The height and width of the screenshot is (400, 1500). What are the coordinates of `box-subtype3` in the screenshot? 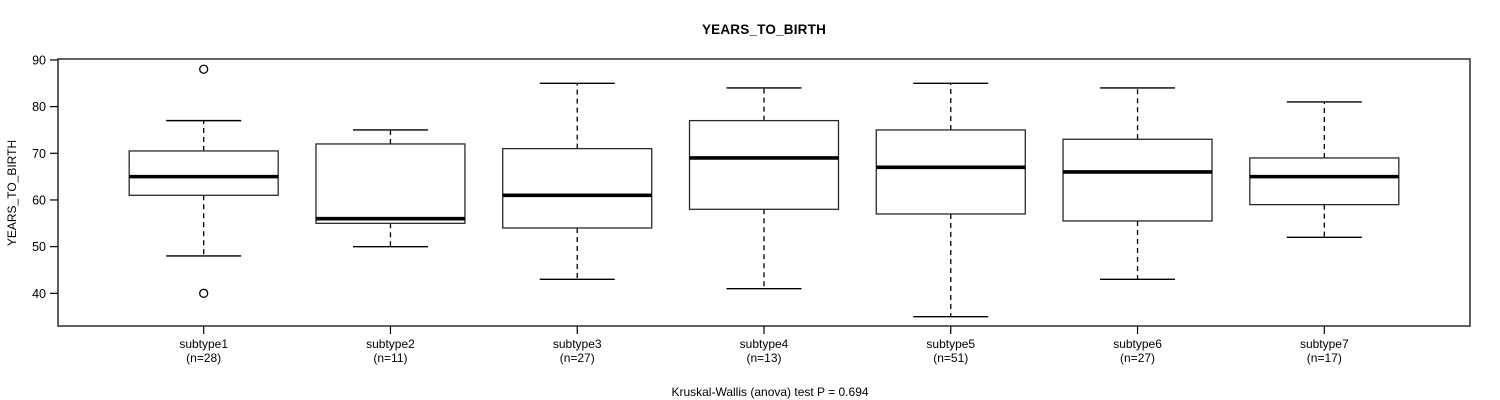 It's located at (577, 188).